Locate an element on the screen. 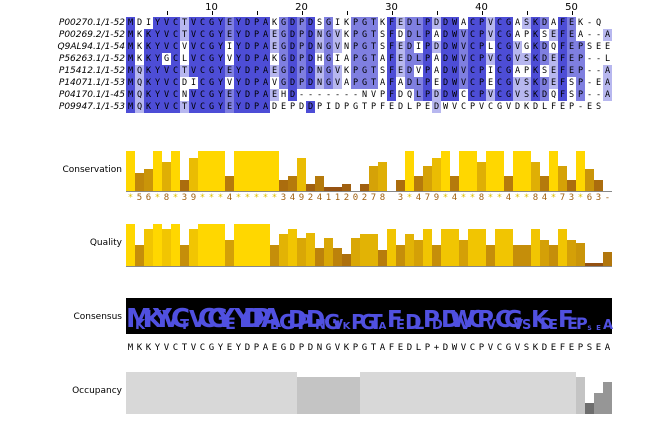 The width and height of the screenshot is (663, 447). sequence-name: P04170.1/1-45 is located at coordinates (91, 95).